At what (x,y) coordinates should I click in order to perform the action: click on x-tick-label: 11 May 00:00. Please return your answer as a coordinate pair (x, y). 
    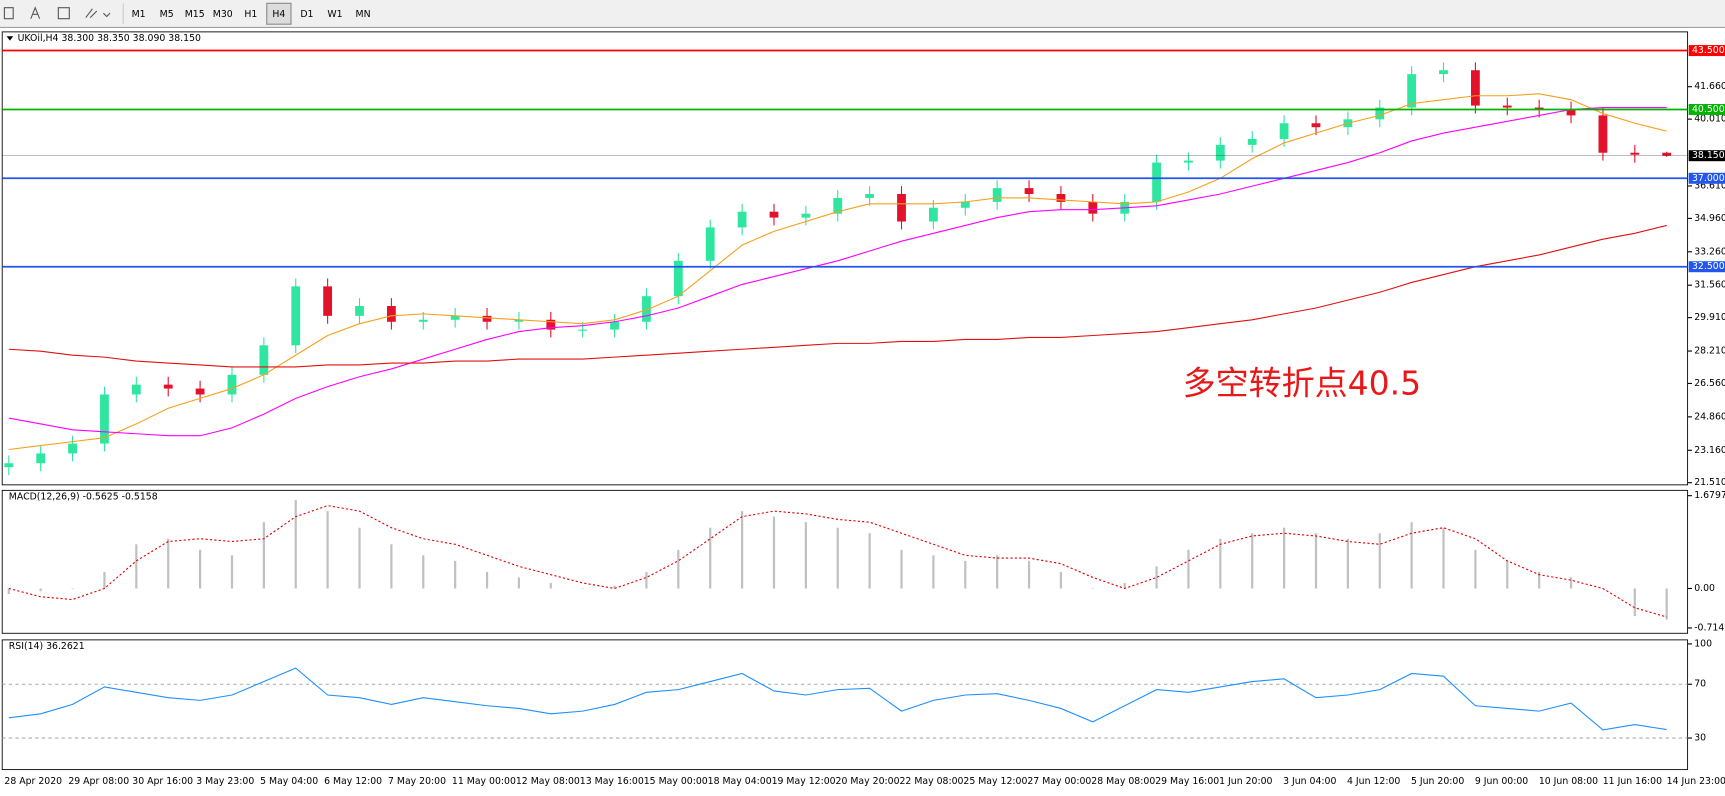
    Looking at the image, I should click on (484, 781).